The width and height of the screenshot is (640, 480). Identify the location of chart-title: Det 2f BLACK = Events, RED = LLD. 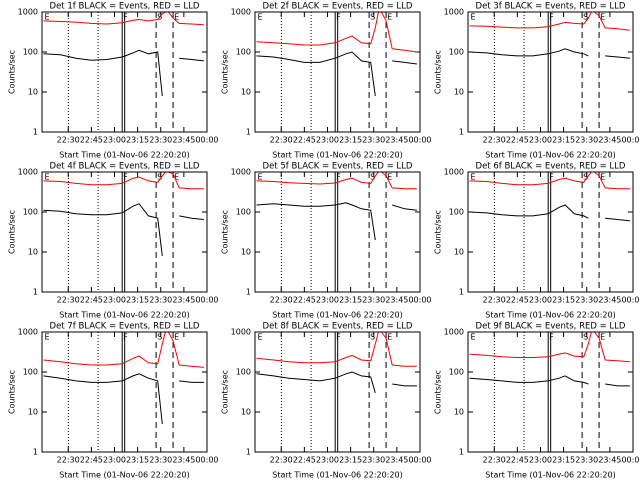
(338, 7).